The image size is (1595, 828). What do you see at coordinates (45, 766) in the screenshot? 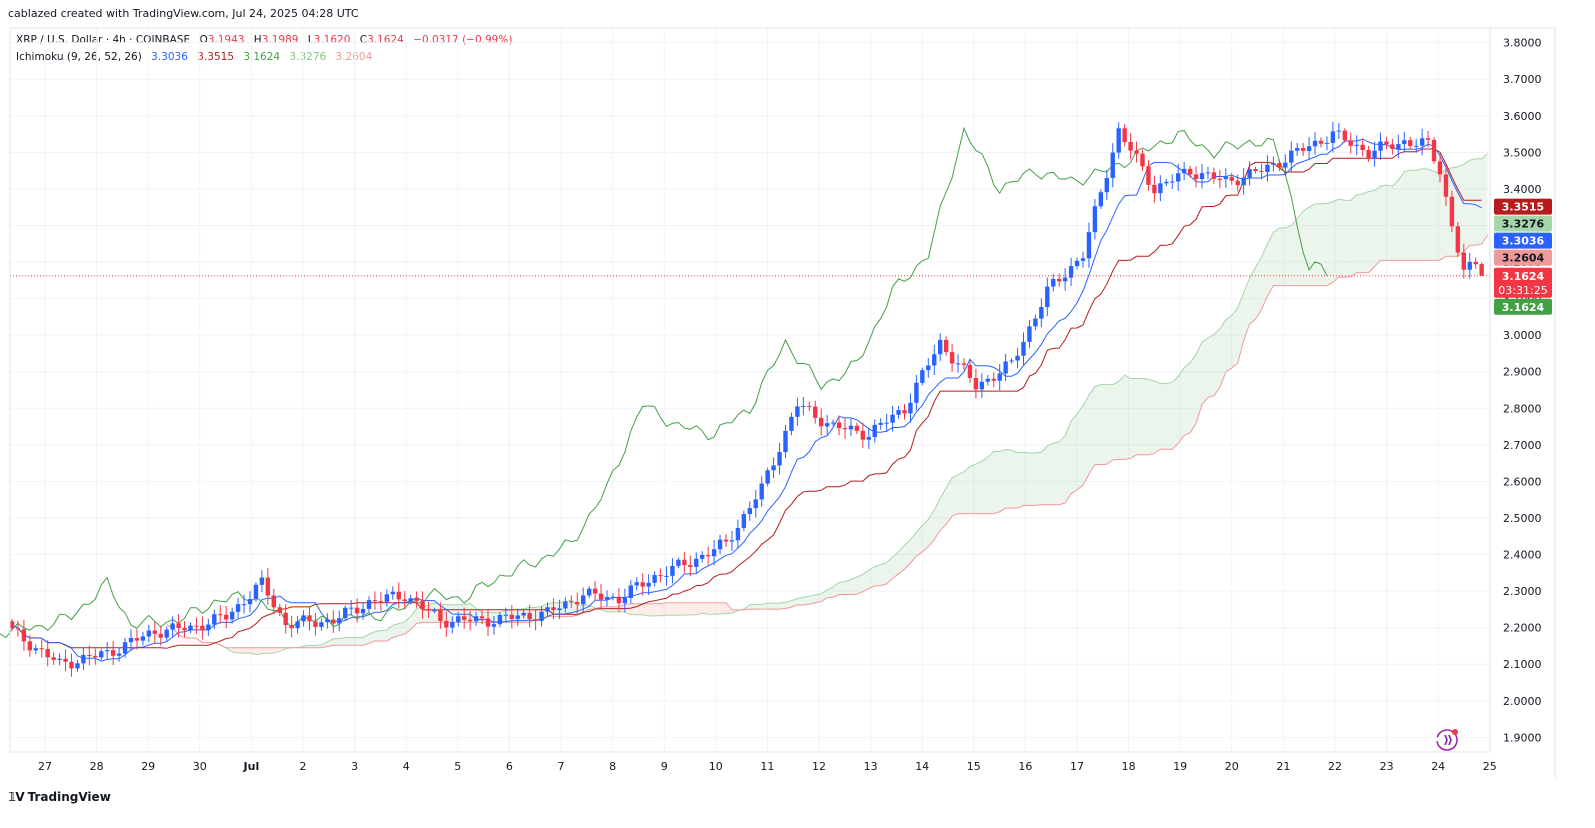
I see `time-tick-label: 27` at bounding box center [45, 766].